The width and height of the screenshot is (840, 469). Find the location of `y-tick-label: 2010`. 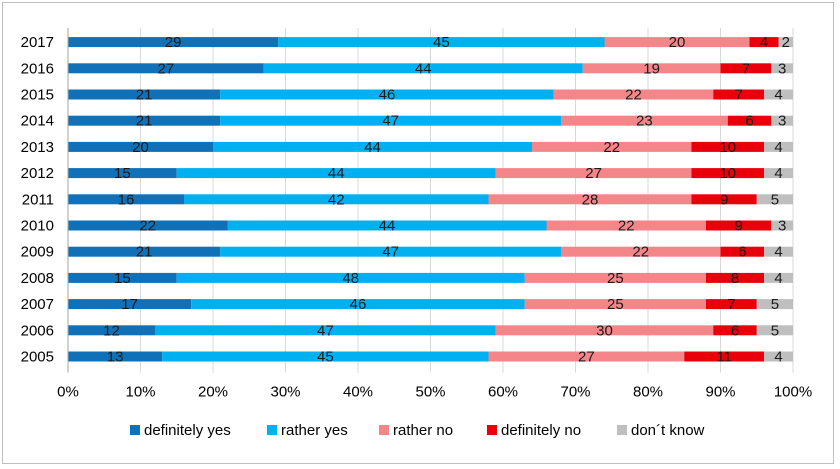

y-tick-label: 2010 is located at coordinates (37, 226).